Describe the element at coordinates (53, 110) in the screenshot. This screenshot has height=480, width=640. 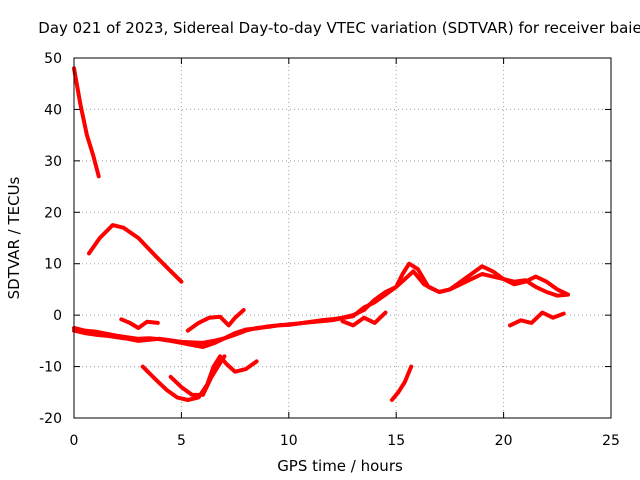
I see `y-tick-label: 40` at that location.